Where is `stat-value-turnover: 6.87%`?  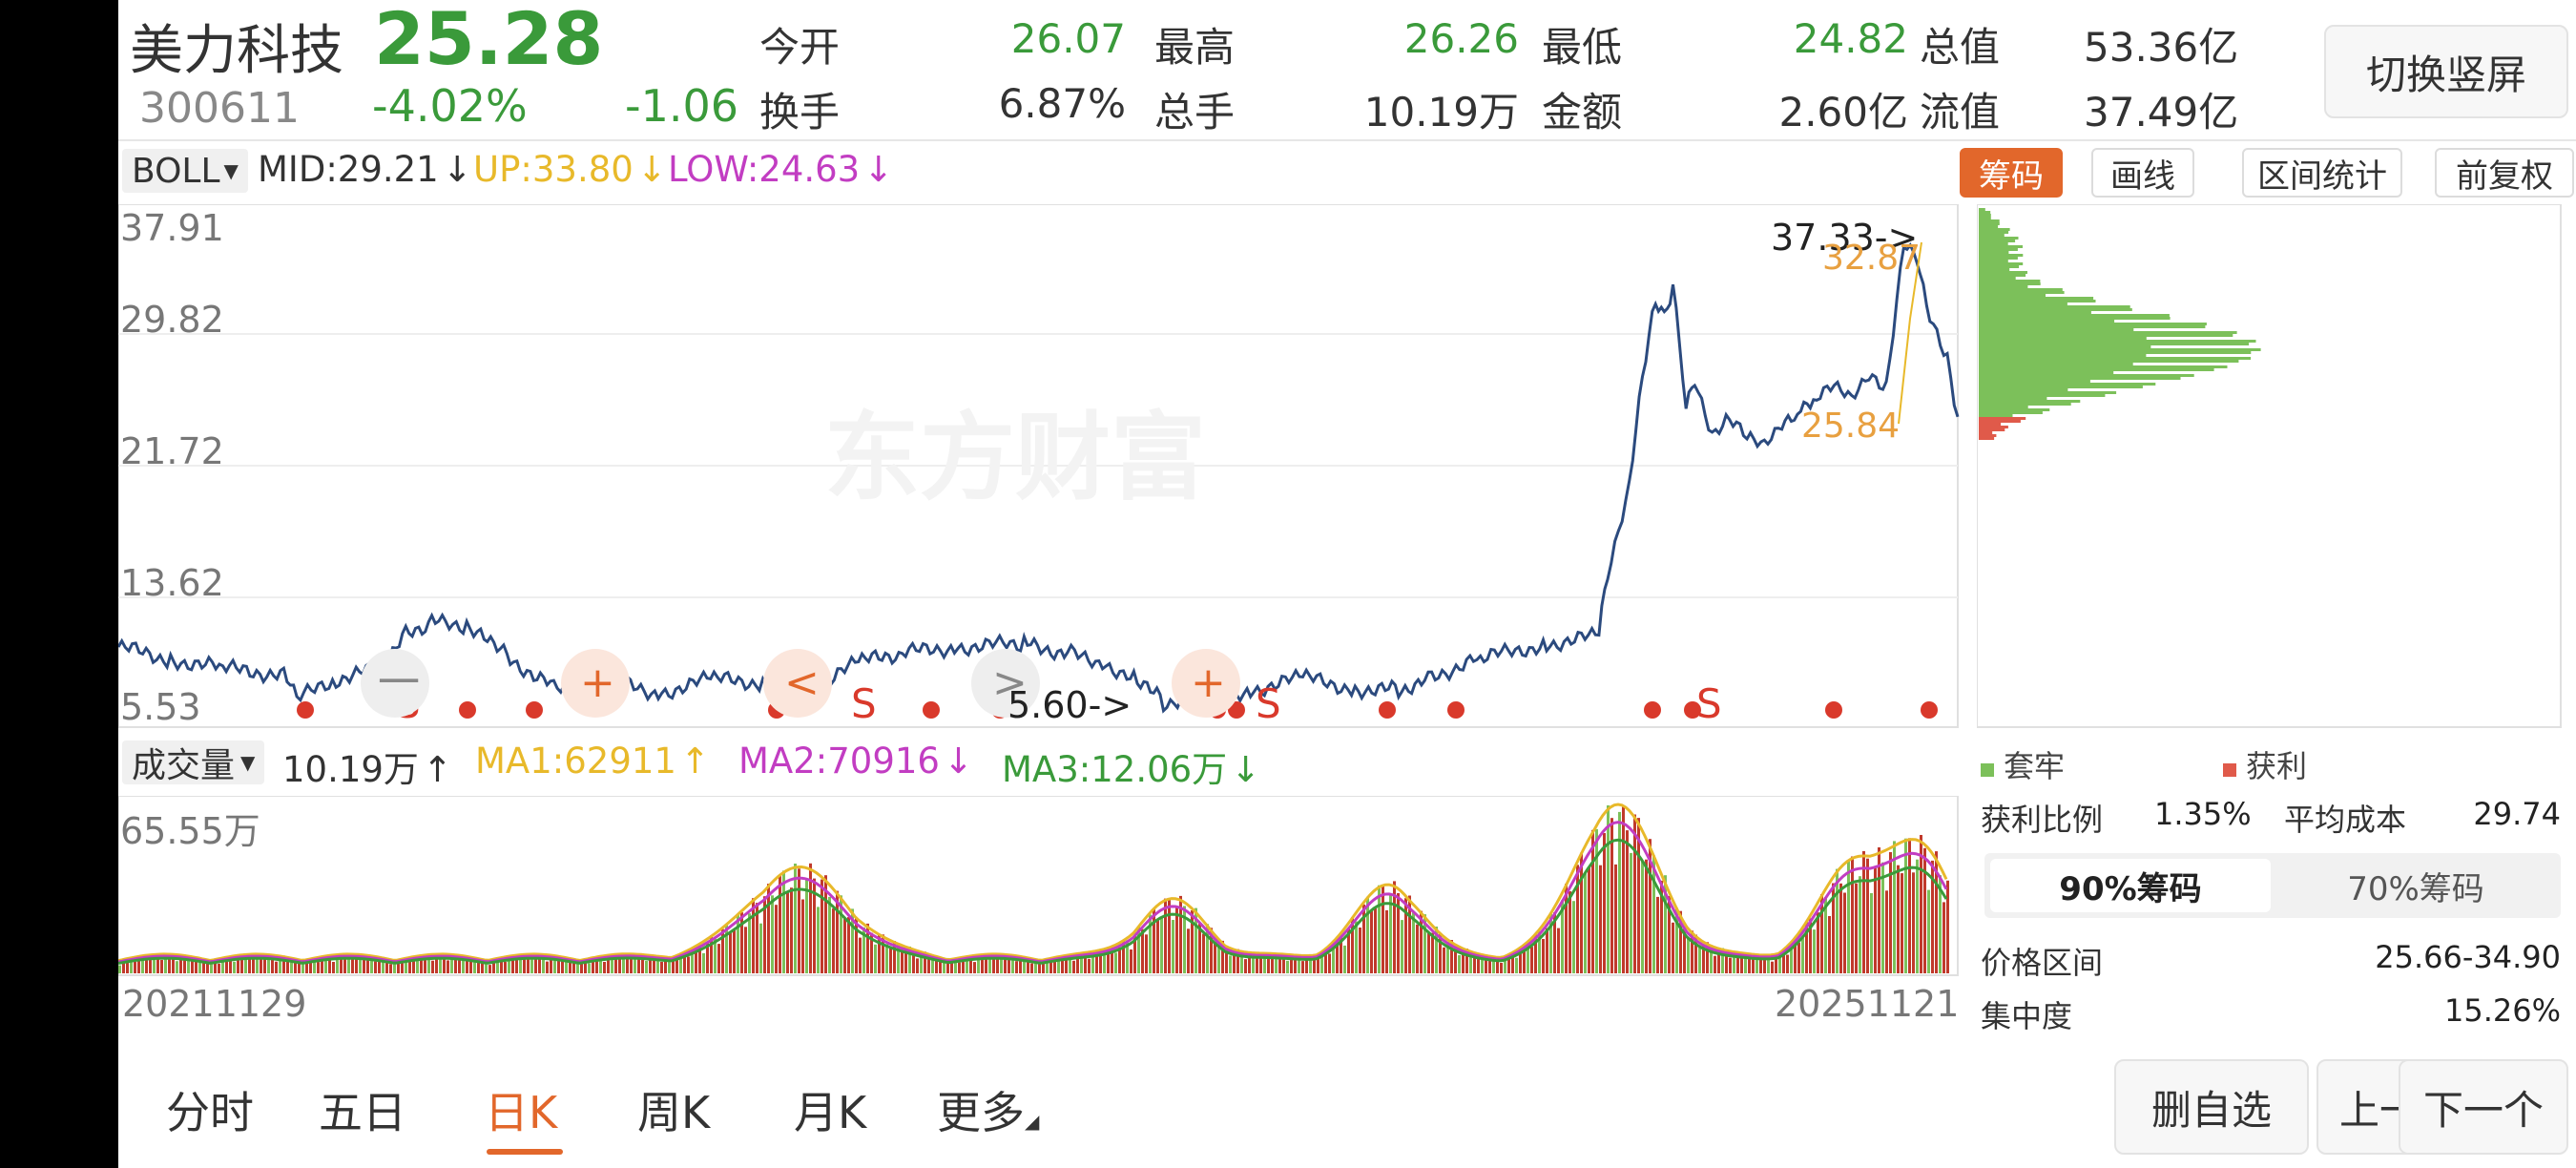
stat-value-turnover: 6.87% is located at coordinates (1062, 103).